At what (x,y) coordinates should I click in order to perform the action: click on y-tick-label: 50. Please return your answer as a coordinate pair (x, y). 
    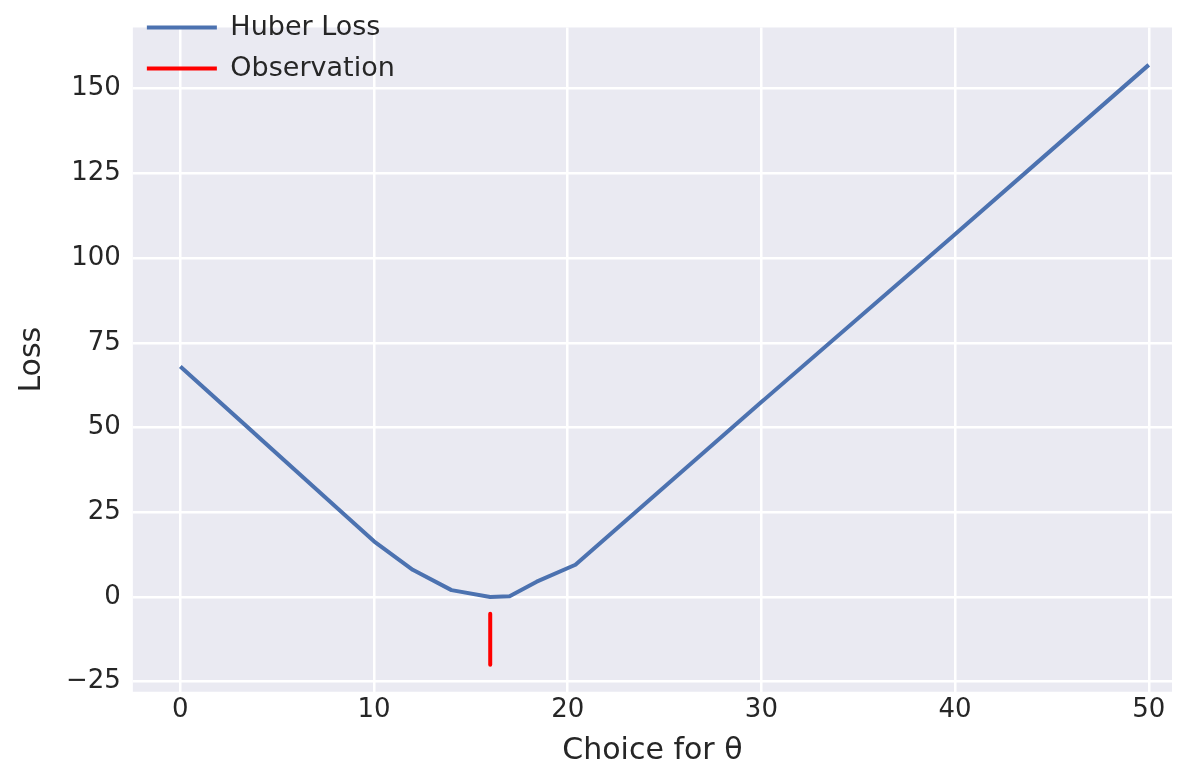
    Looking at the image, I should click on (104, 425).